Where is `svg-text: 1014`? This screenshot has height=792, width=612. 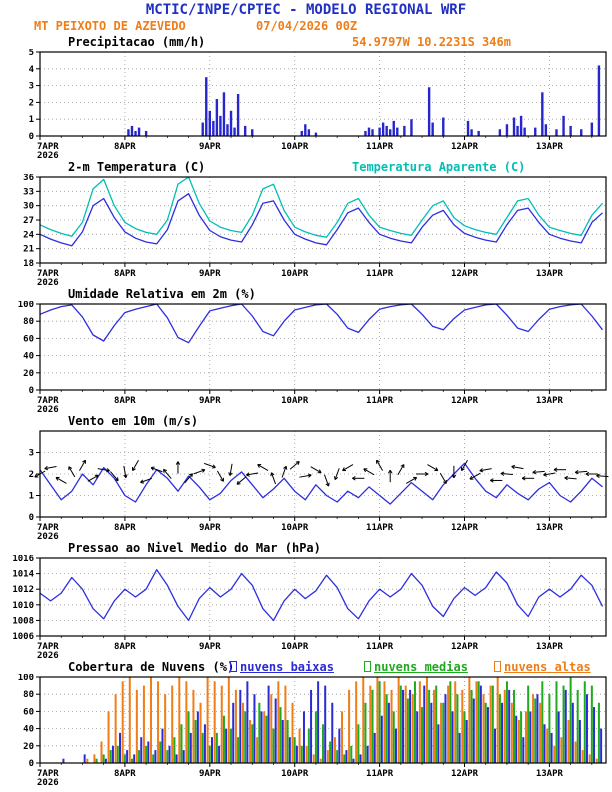 svg-text: 1014 is located at coordinates (23, 575).